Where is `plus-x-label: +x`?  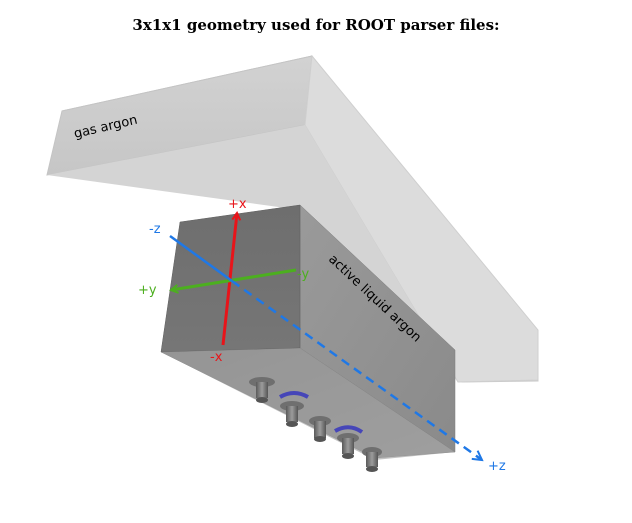
plus-x-label: +x is located at coordinates (237, 204).